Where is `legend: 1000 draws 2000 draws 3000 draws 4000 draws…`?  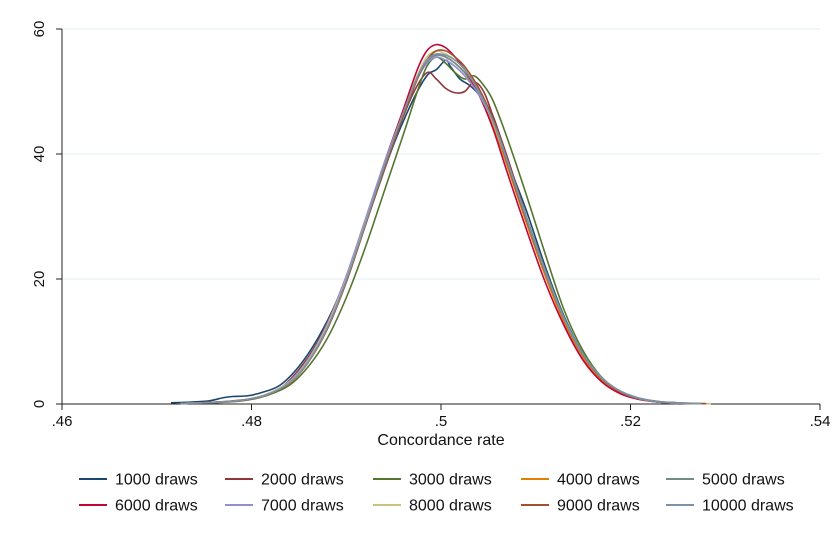 legend: 1000 draws 2000 draws 3000 draws 4000 draws… is located at coordinates (436, 493).